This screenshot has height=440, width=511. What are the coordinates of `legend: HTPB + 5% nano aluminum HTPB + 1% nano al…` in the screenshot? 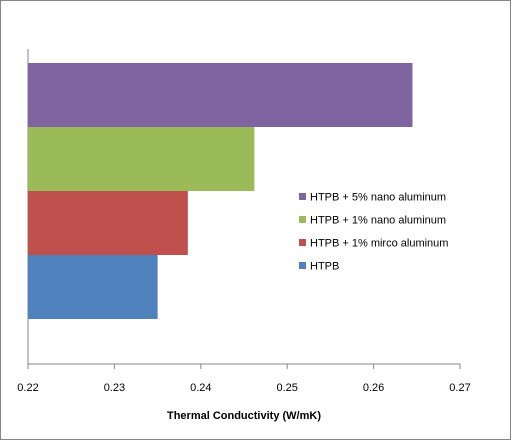 It's located at (373, 232).